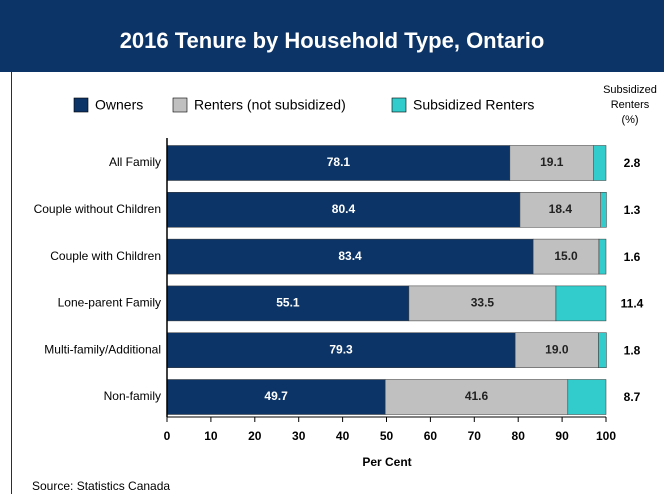 The image size is (664, 494). What do you see at coordinates (167, 436) in the screenshot?
I see `x-tick-label: 0` at bounding box center [167, 436].